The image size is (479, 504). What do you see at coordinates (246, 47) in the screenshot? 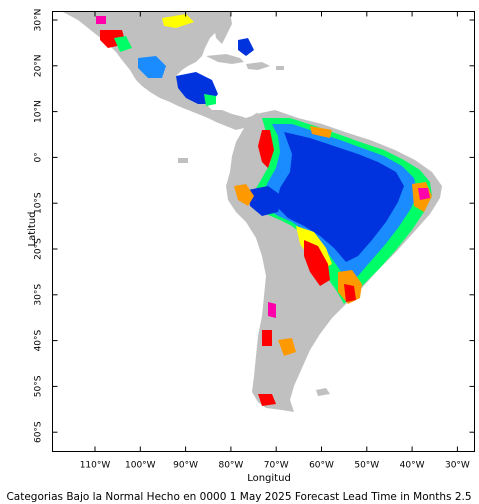
I see `below-normal-cuba` at bounding box center [246, 47].